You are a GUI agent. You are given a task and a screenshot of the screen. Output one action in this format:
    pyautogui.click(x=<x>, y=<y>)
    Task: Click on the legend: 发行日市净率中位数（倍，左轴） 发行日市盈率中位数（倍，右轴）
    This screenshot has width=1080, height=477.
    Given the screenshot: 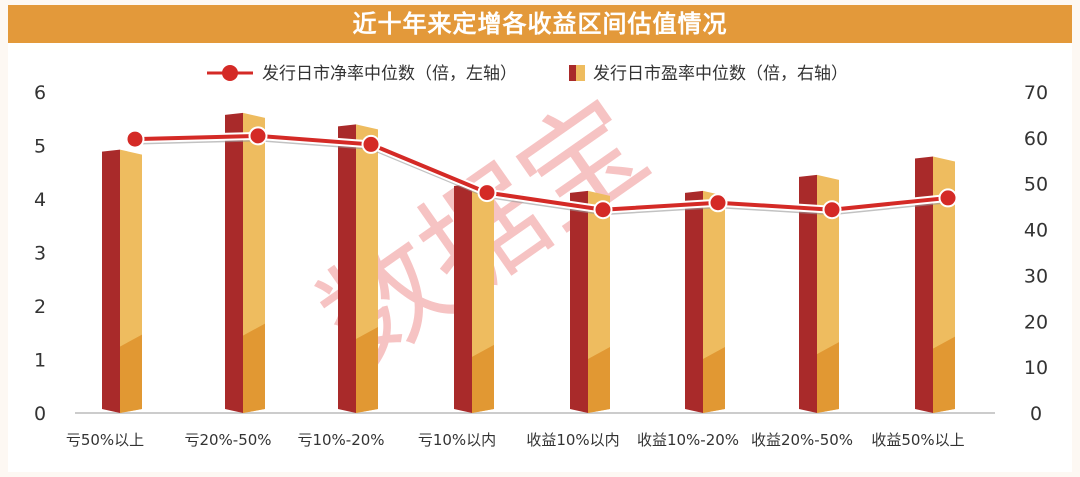 What is the action you would take?
    pyautogui.click(x=527, y=74)
    